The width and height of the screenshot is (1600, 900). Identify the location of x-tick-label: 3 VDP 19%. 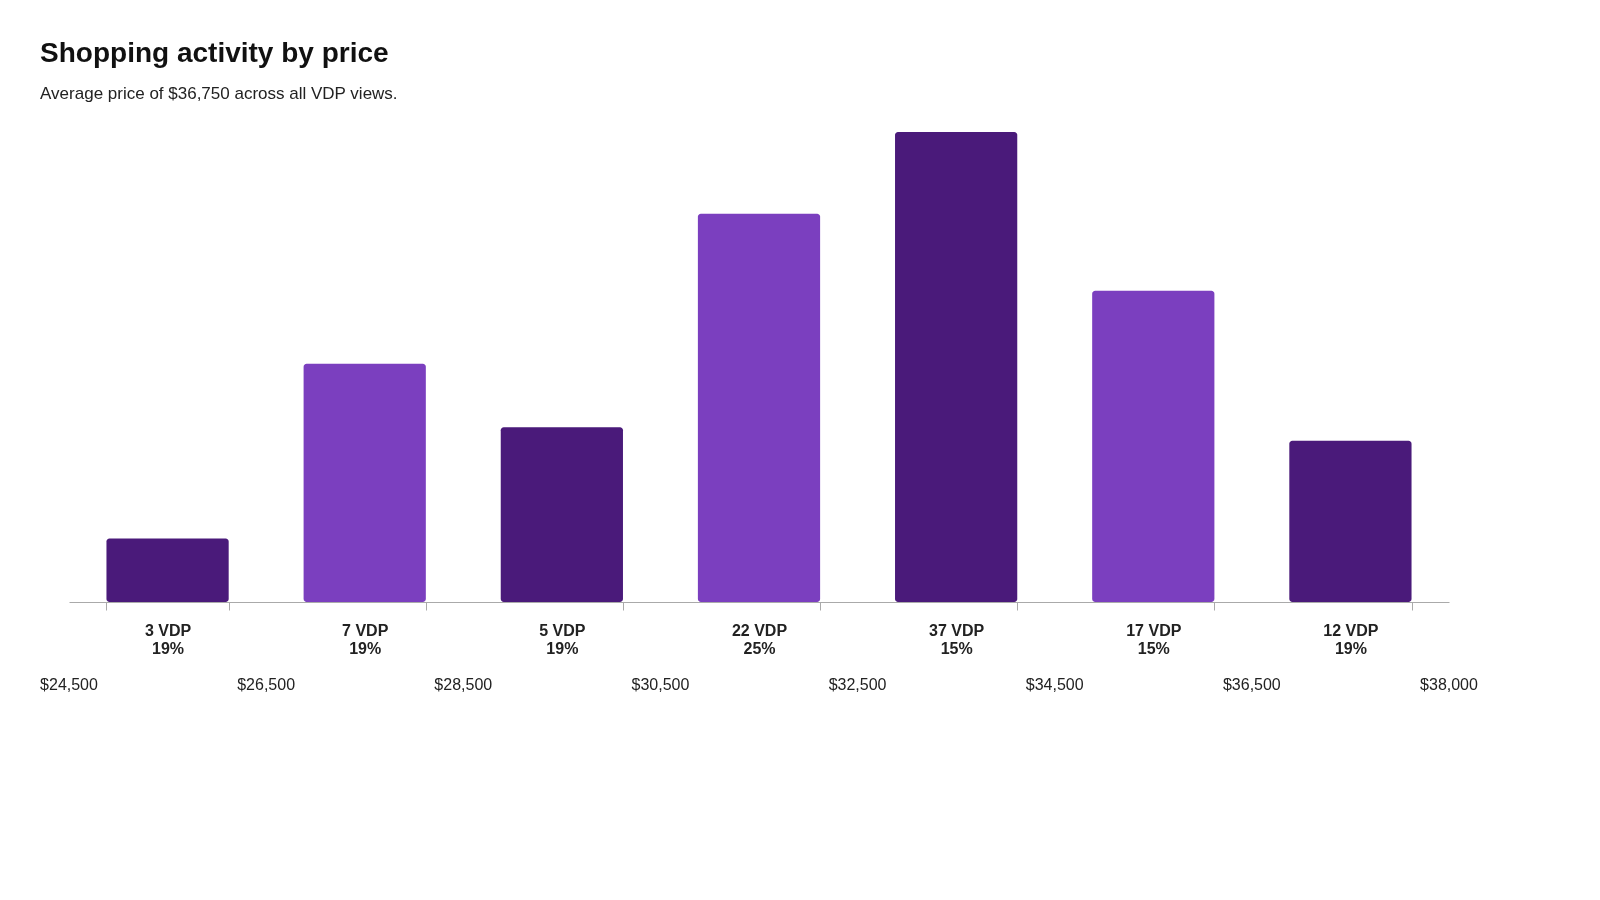
(168, 639).